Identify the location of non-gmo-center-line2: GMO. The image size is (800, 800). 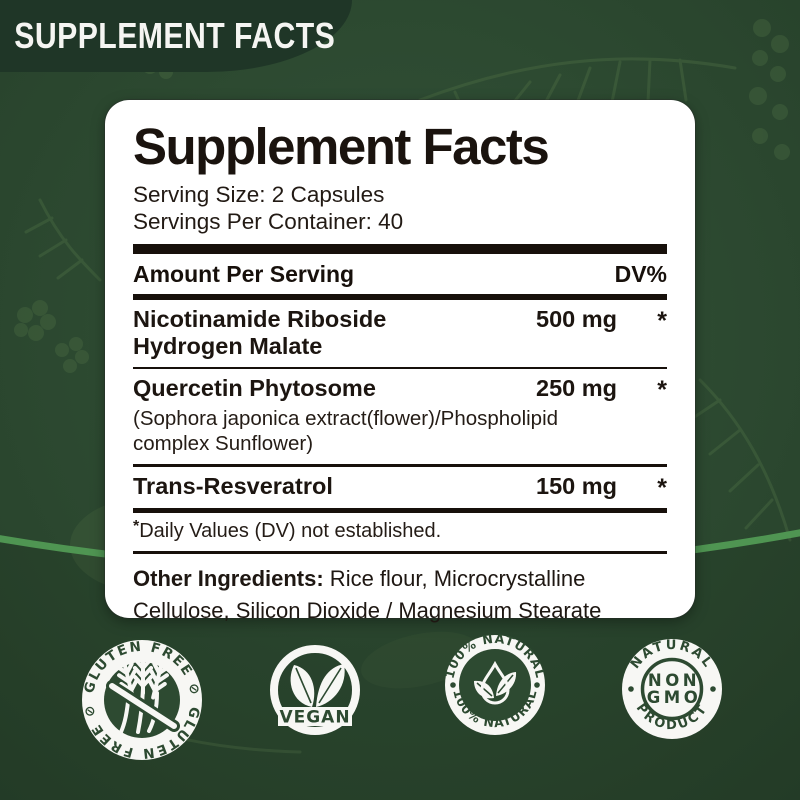
(674, 697).